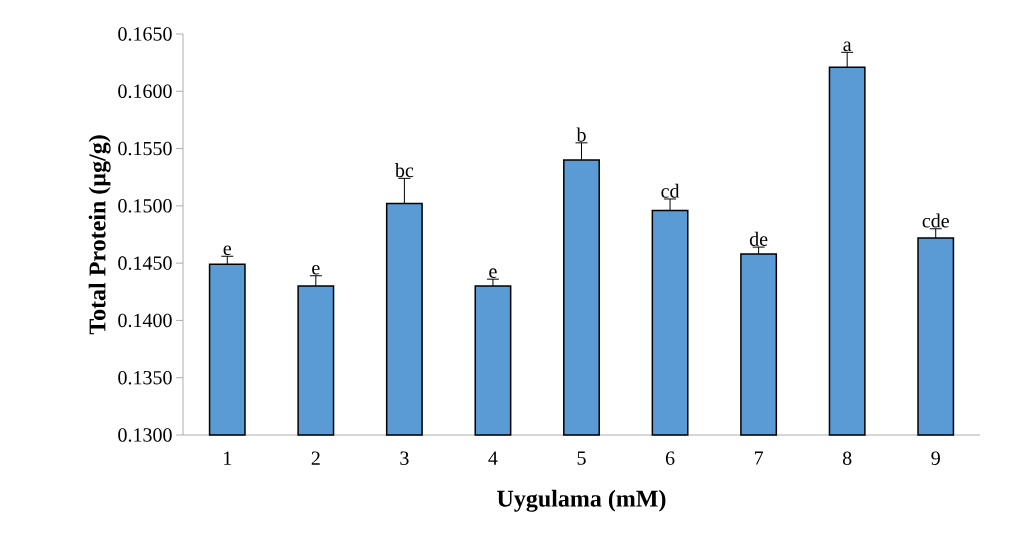 The width and height of the screenshot is (1009, 555). Describe the element at coordinates (670, 190) in the screenshot. I see `annotation: cd` at that location.